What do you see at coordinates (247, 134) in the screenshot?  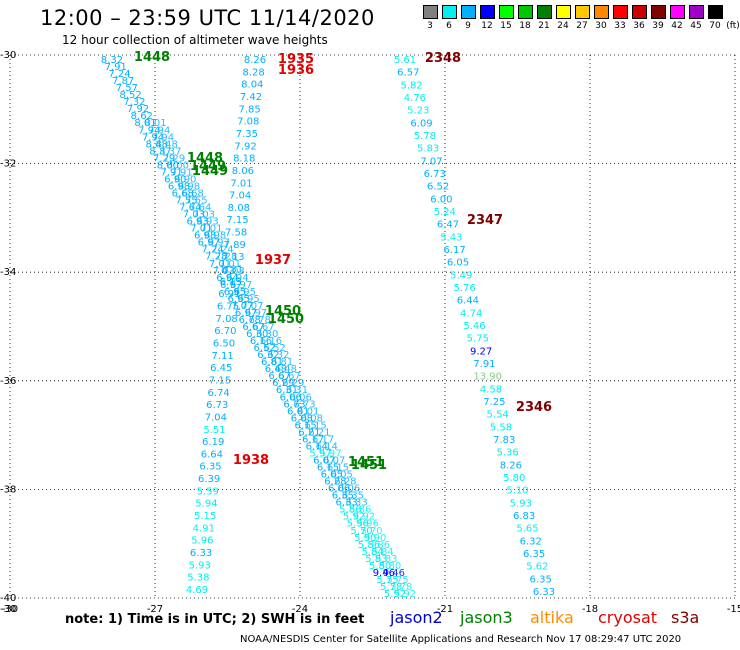 I see `wave-height-value: 7.35` at bounding box center [247, 134].